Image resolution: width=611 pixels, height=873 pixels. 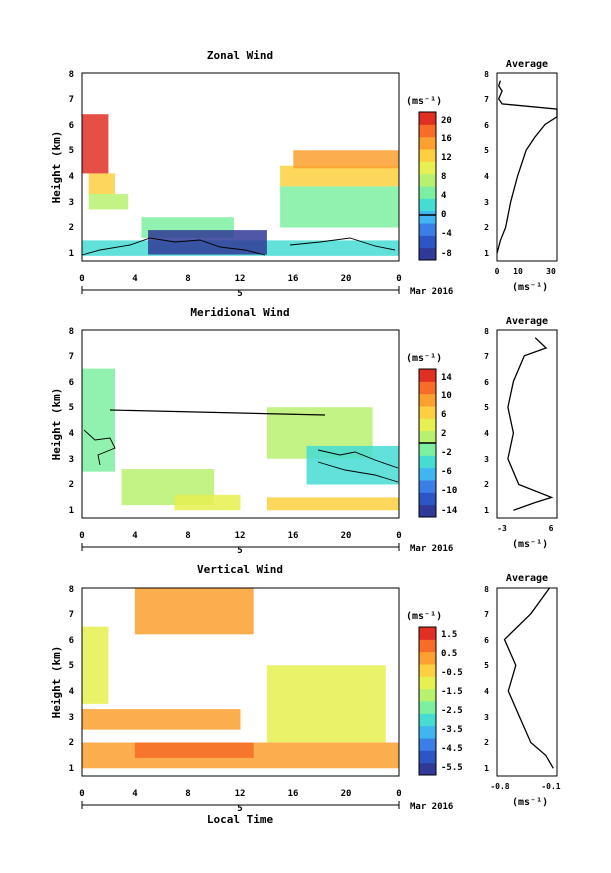 I want to click on colorbar-tick: -2.5, so click(x=452, y=711).